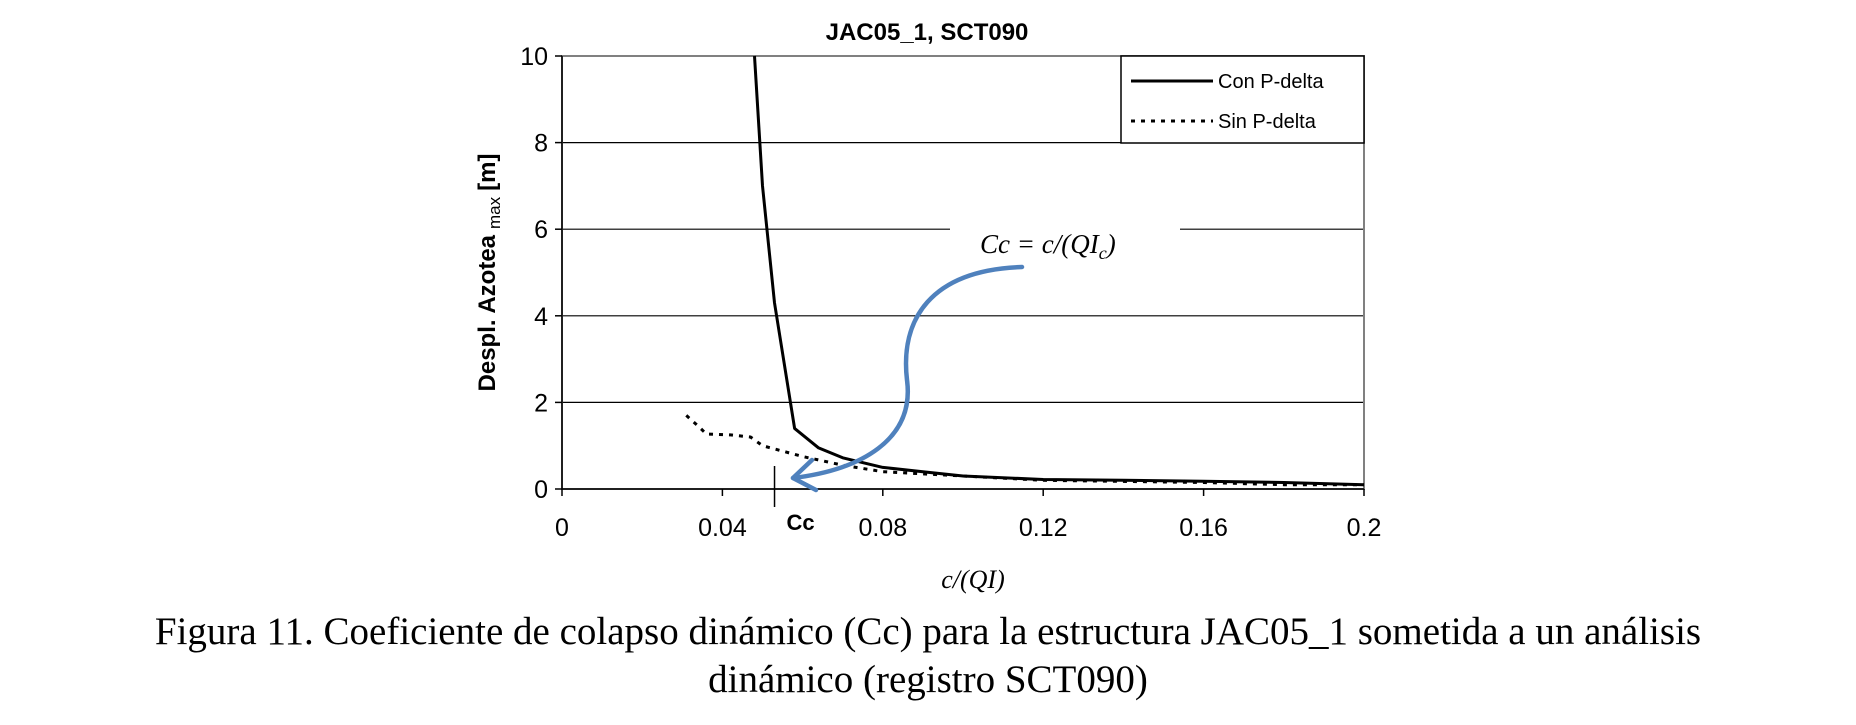 This screenshot has width=1856, height=725. Describe the element at coordinates (882, 528) in the screenshot. I see `x-tick-label-2: 0.08` at that location.